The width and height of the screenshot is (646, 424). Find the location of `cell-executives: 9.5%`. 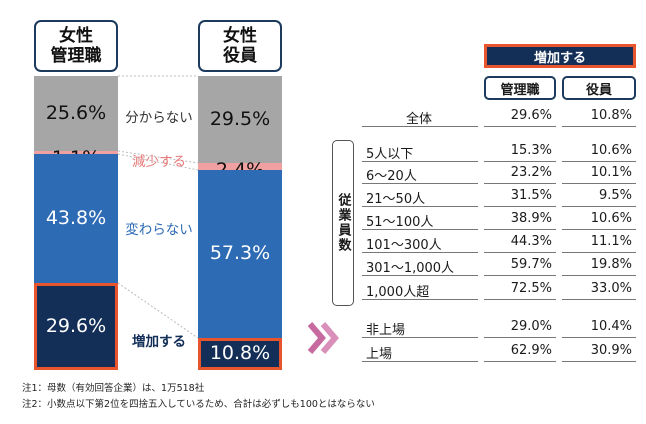

cell-executives: 9.5% is located at coordinates (615, 195).